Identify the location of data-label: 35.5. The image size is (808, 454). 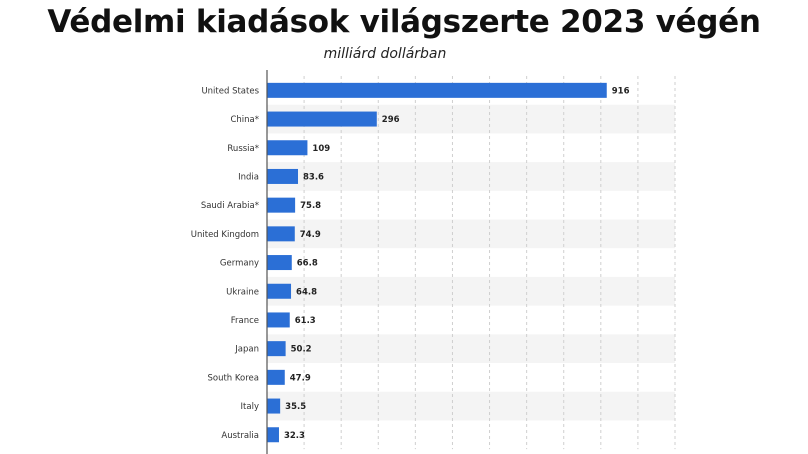
(295, 407).